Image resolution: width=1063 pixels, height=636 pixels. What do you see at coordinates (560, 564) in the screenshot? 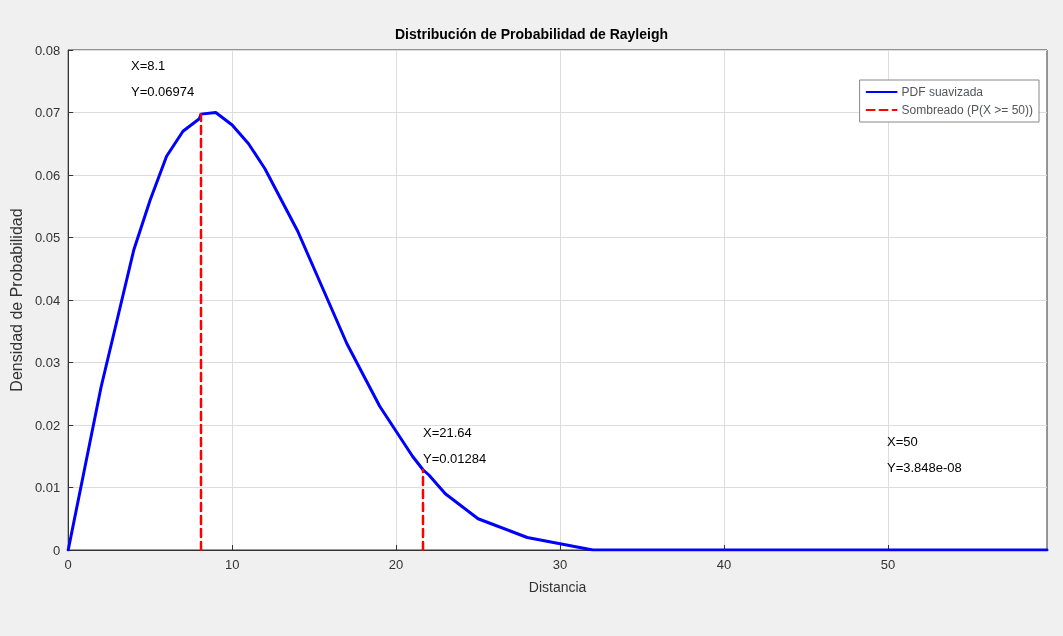
I see `x-tick-label: 30` at bounding box center [560, 564].